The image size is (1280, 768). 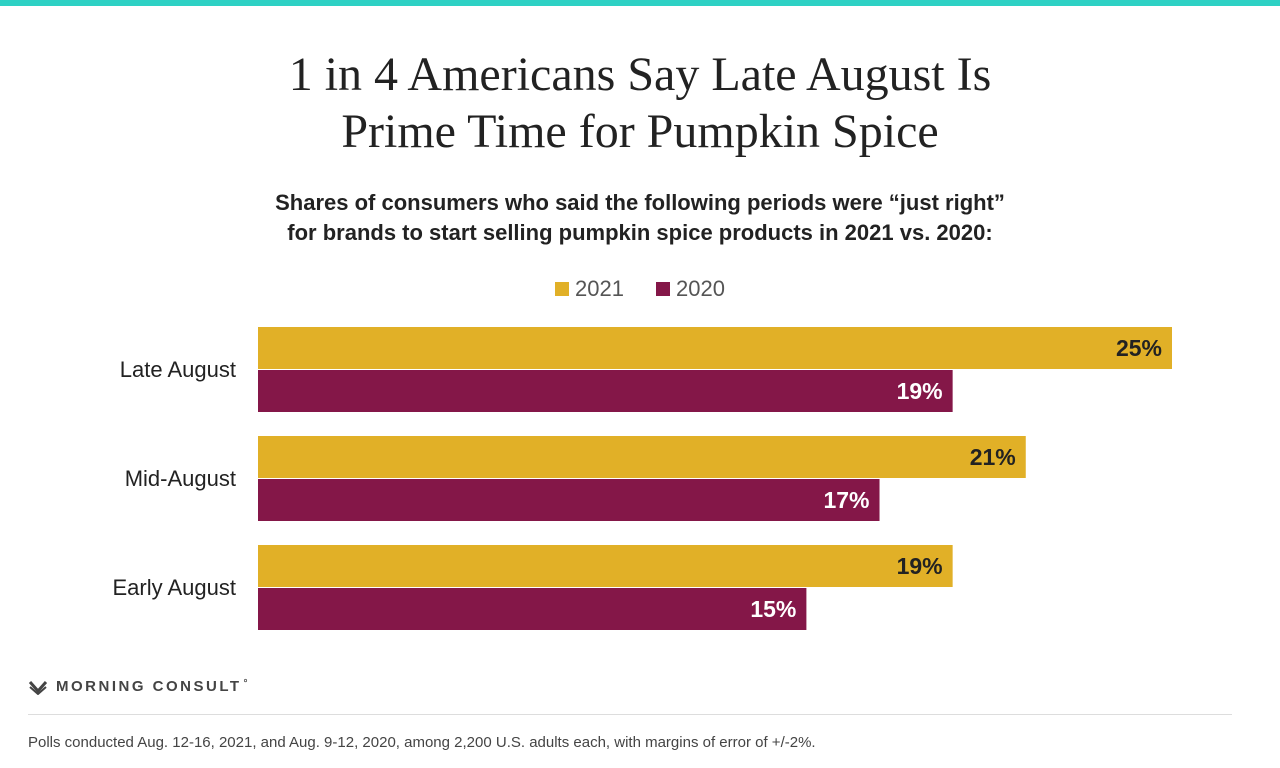 What do you see at coordinates (773, 609) in the screenshot?
I see `data-label-early-august-2020: 15%` at bounding box center [773, 609].